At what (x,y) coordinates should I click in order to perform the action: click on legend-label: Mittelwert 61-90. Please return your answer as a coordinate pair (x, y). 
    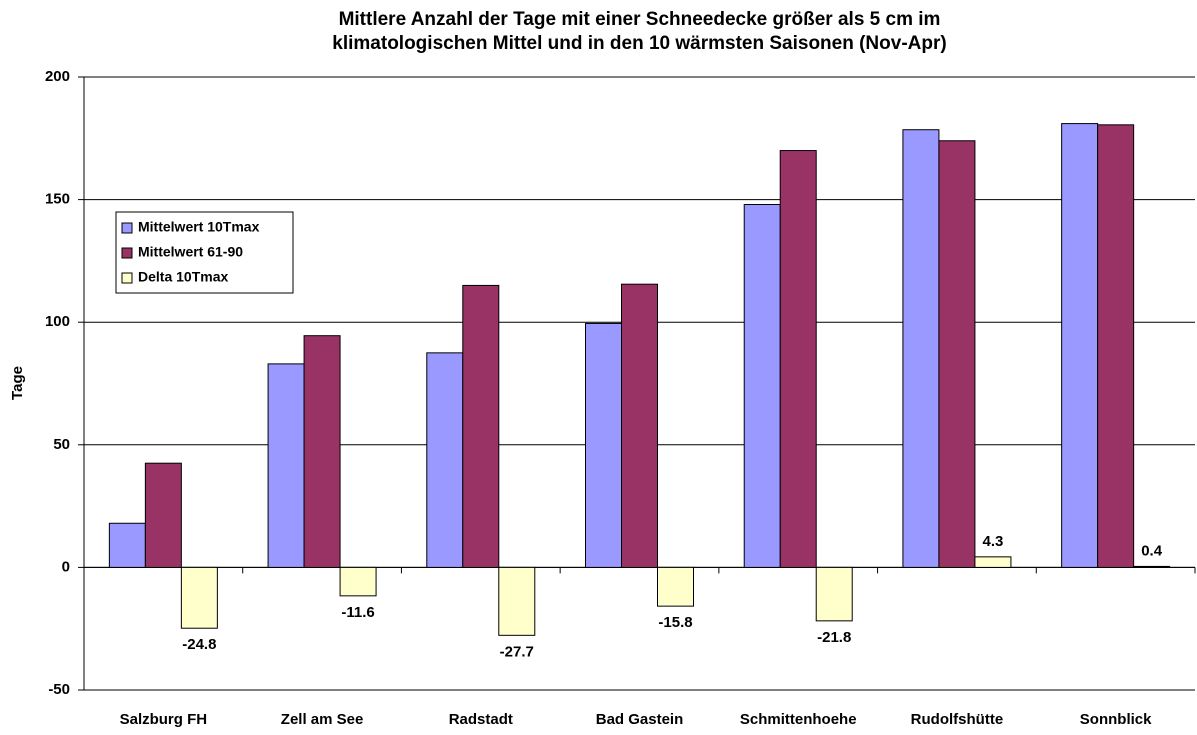
    Looking at the image, I should click on (190, 252).